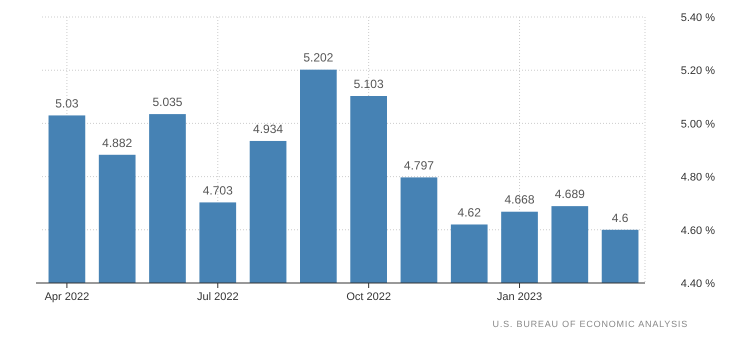 The width and height of the screenshot is (730, 349). Describe the element at coordinates (698, 230) in the screenshot. I see `y-tick-label: 4.60 %` at that location.